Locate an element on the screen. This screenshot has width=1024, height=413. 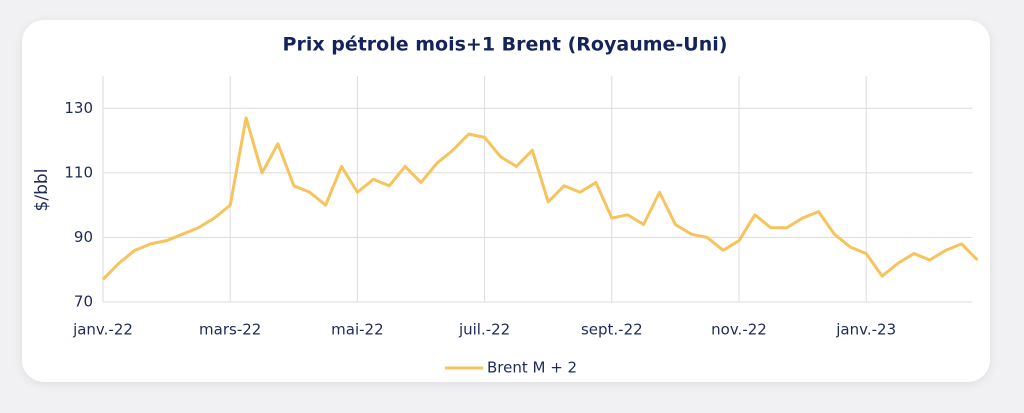
x-tick-label: juil.-22 is located at coordinates (484, 330).